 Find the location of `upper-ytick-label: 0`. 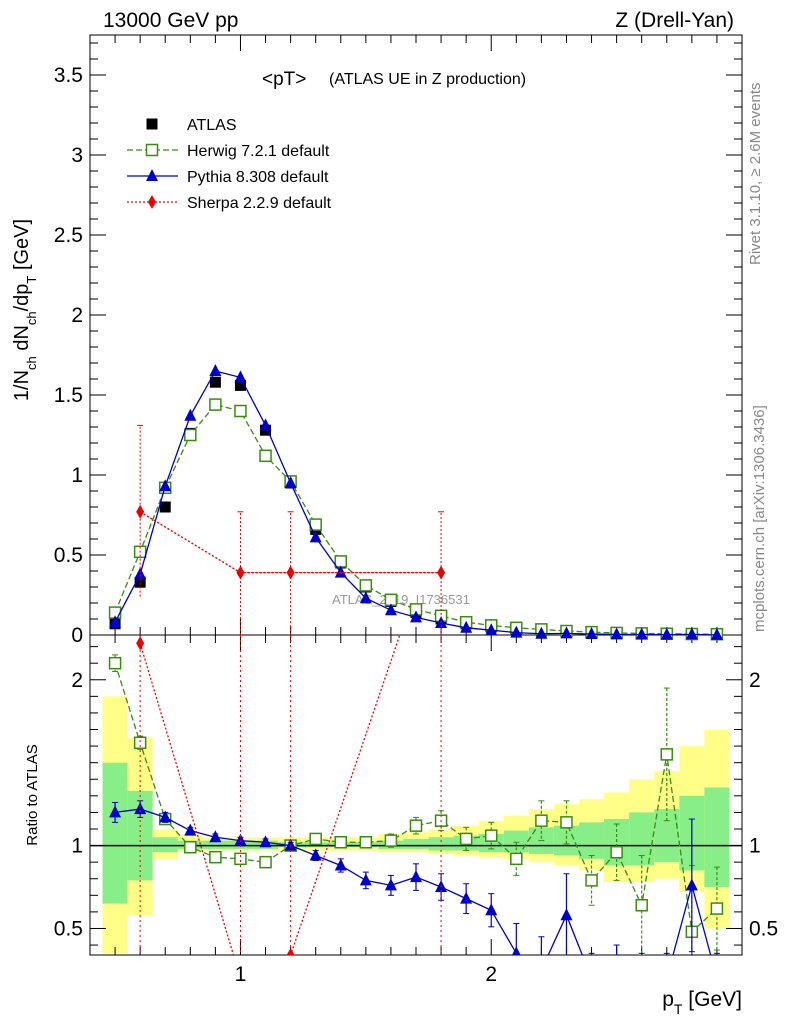

upper-ytick-label: 0 is located at coordinates (77, 635).